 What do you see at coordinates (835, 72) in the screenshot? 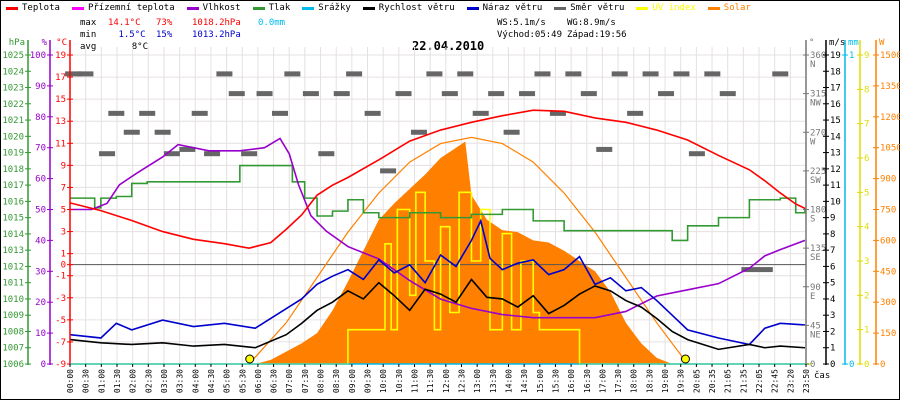
I see `axis-tick-label: 18` at bounding box center [835, 72].